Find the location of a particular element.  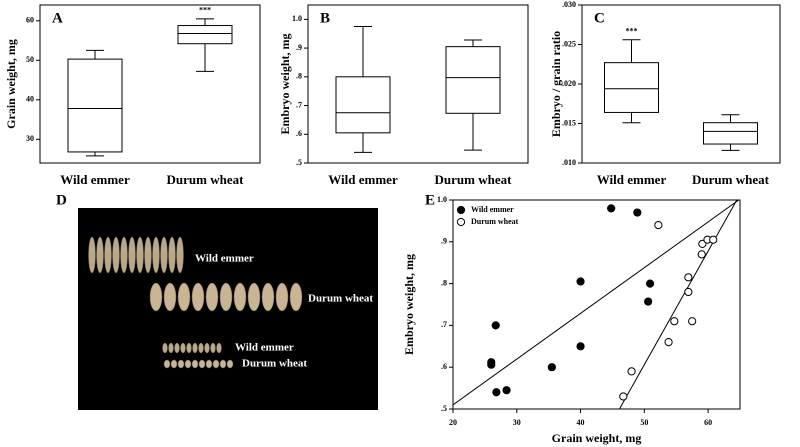

x-tick-label: 40 is located at coordinates (581, 422).